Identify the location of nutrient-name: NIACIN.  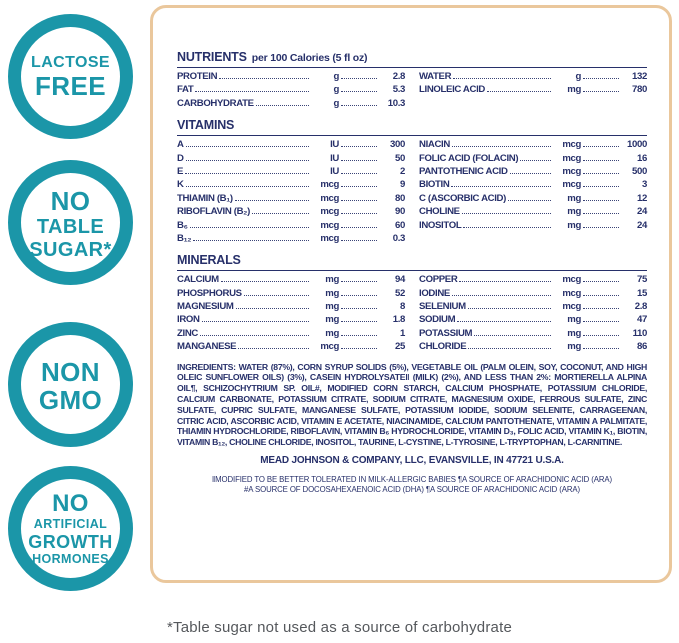
(434, 145).